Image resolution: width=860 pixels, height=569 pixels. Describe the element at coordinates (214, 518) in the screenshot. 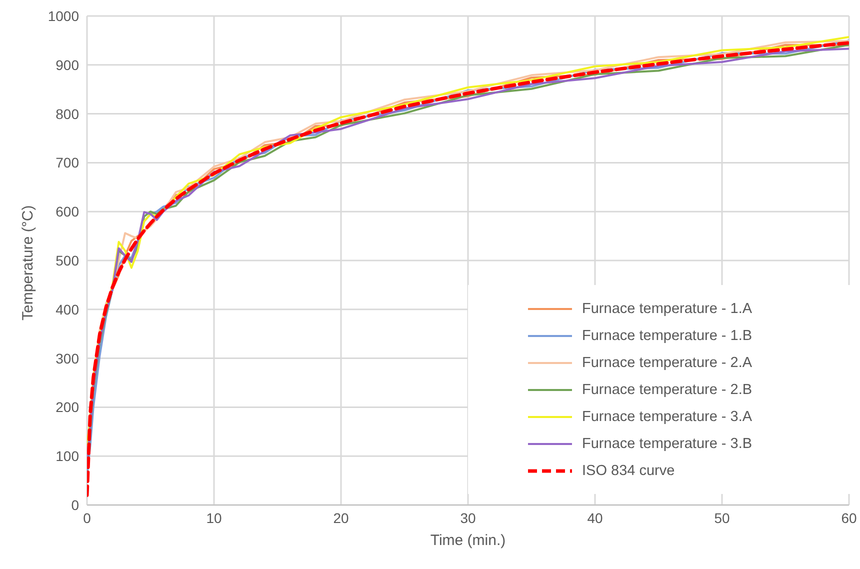

I see `x-tick-label: 10` at that location.